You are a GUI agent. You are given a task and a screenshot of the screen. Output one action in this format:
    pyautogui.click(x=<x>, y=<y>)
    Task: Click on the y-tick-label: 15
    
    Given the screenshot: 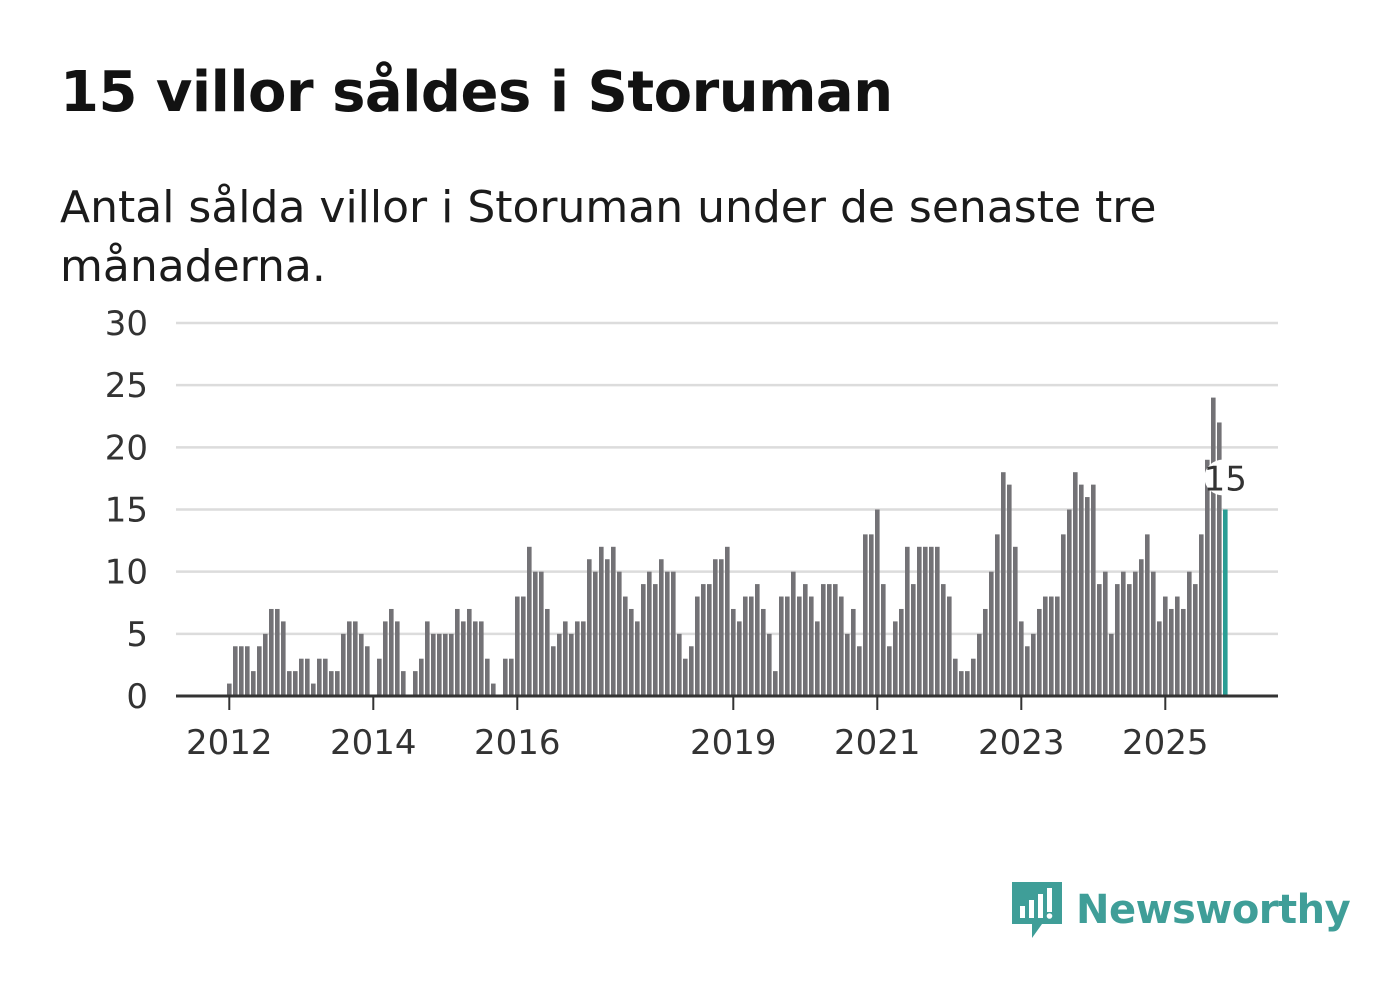 What is the action you would take?
    pyautogui.click(x=126, y=511)
    